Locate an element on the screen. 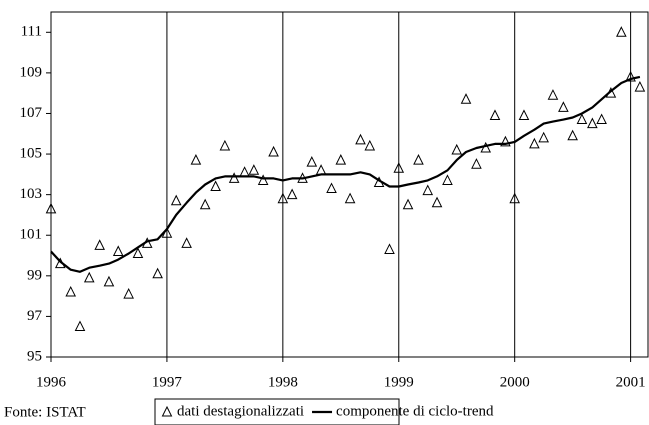  legend-box is located at coordinates (277, 411).